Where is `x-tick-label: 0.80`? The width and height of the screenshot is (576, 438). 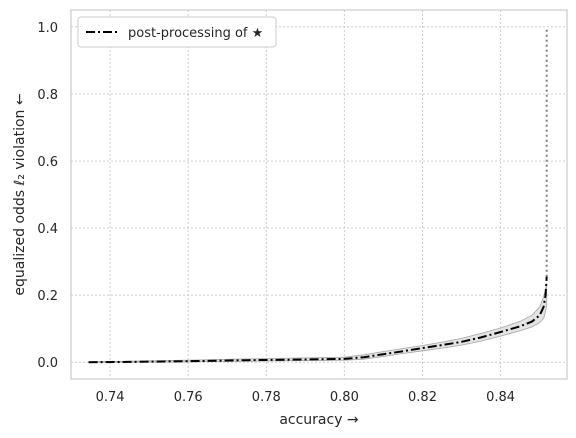 x-tick-label: 0.80 is located at coordinates (344, 397).